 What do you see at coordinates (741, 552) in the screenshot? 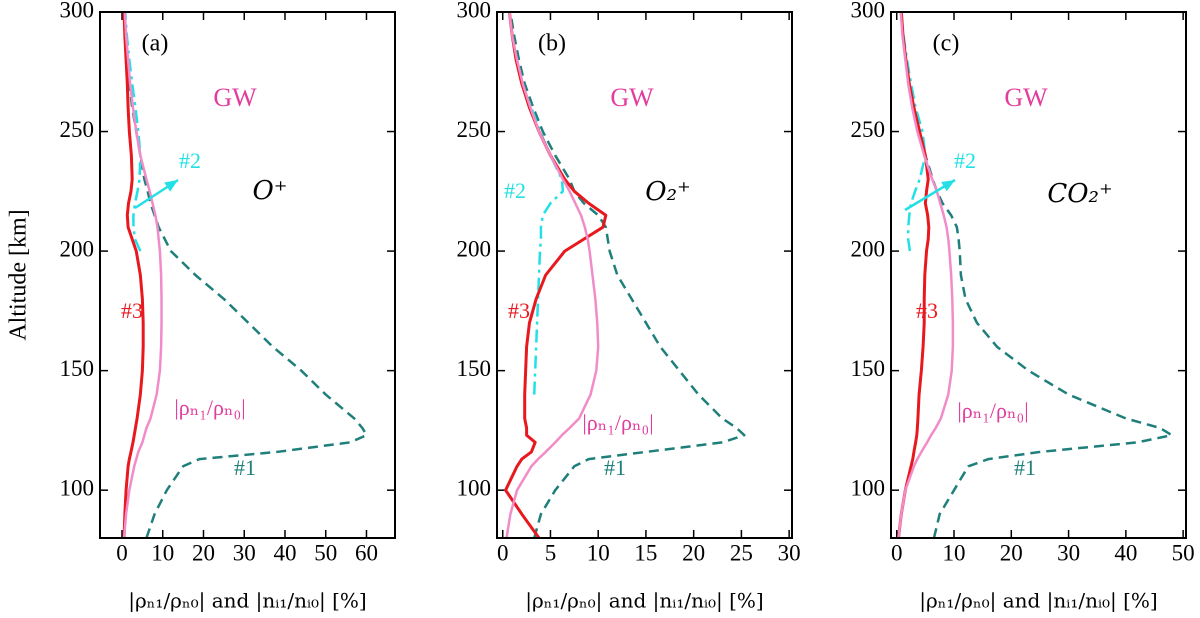
I see `x-tick-label: 25` at bounding box center [741, 552].